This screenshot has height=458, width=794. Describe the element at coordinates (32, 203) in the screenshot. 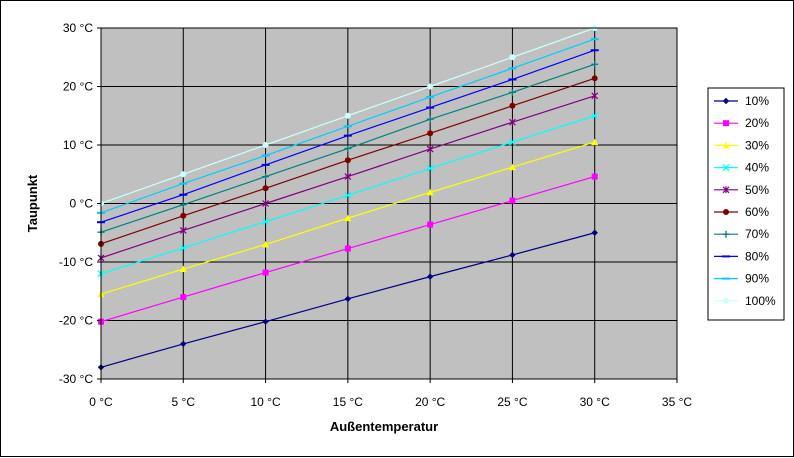

I see `y-axis-title: Taupunkt` at that location.